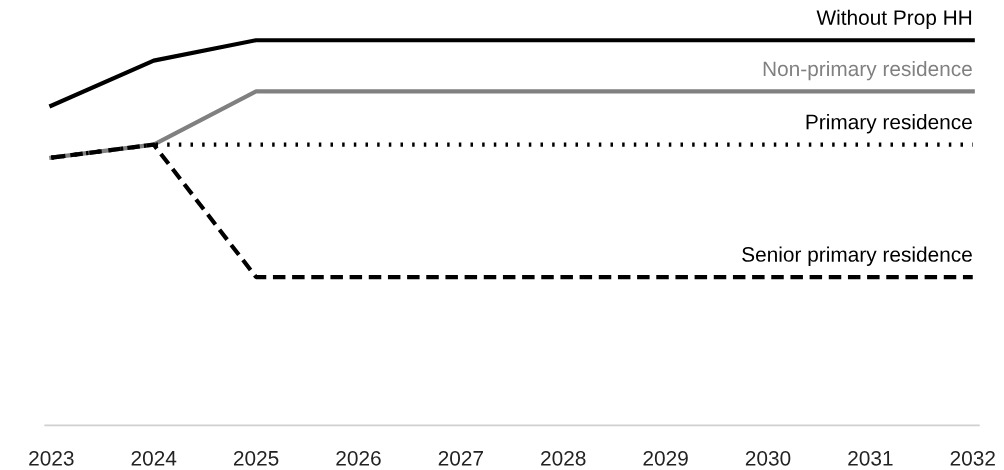 The image size is (1004, 470). I want to click on x-tick-label: 2027, so click(460, 458).